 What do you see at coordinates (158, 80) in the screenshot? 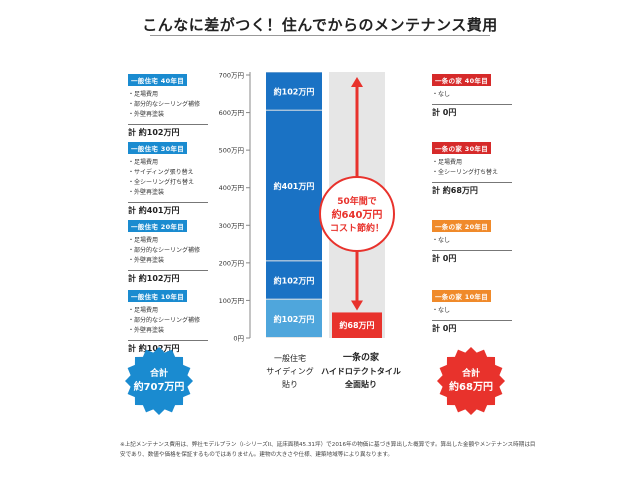
I see `card-header: 一般住宅 40年目` at bounding box center [158, 80].